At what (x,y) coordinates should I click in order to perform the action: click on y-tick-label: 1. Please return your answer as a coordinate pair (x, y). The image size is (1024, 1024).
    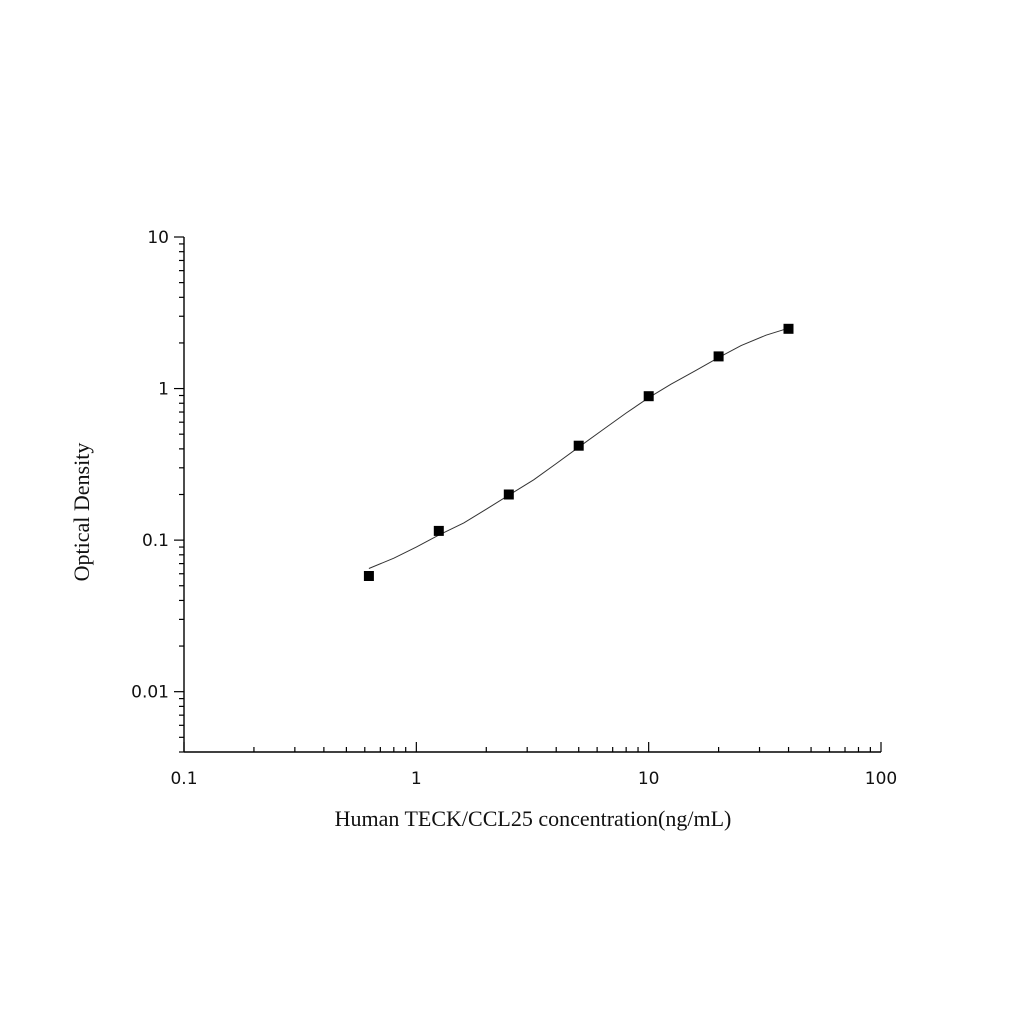
    Looking at the image, I should click on (163, 390).